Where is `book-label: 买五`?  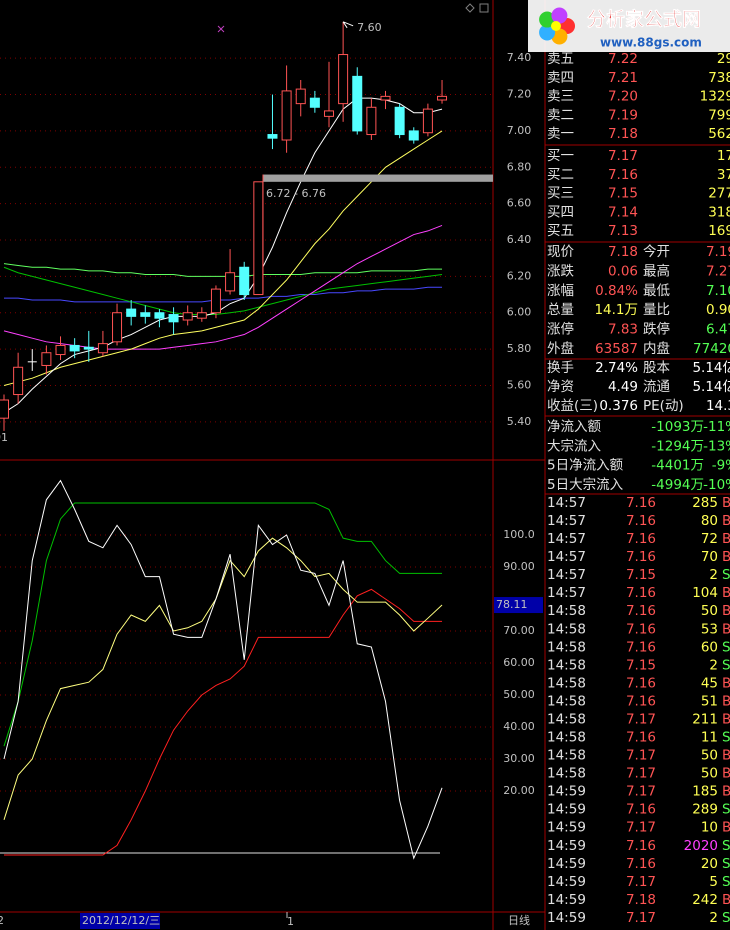 book-label: 买五 is located at coordinates (560, 231).